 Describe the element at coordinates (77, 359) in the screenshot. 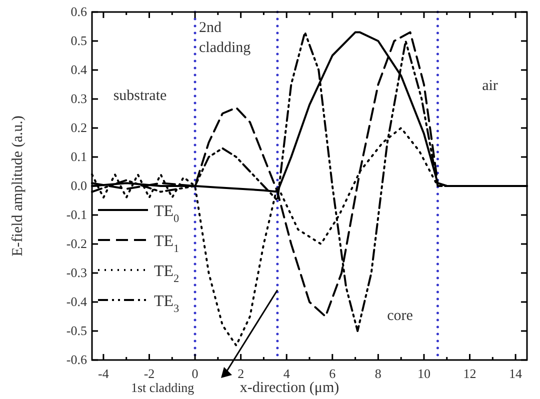

I see `y-tick-label: -0.6` at that location.